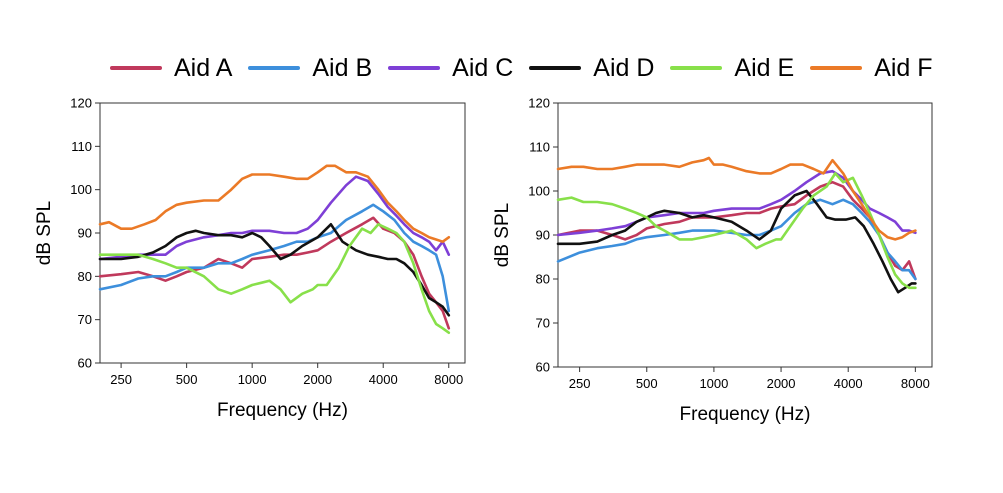  Describe the element at coordinates (171, 68) in the screenshot. I see `legend-item: Aid A` at that location.